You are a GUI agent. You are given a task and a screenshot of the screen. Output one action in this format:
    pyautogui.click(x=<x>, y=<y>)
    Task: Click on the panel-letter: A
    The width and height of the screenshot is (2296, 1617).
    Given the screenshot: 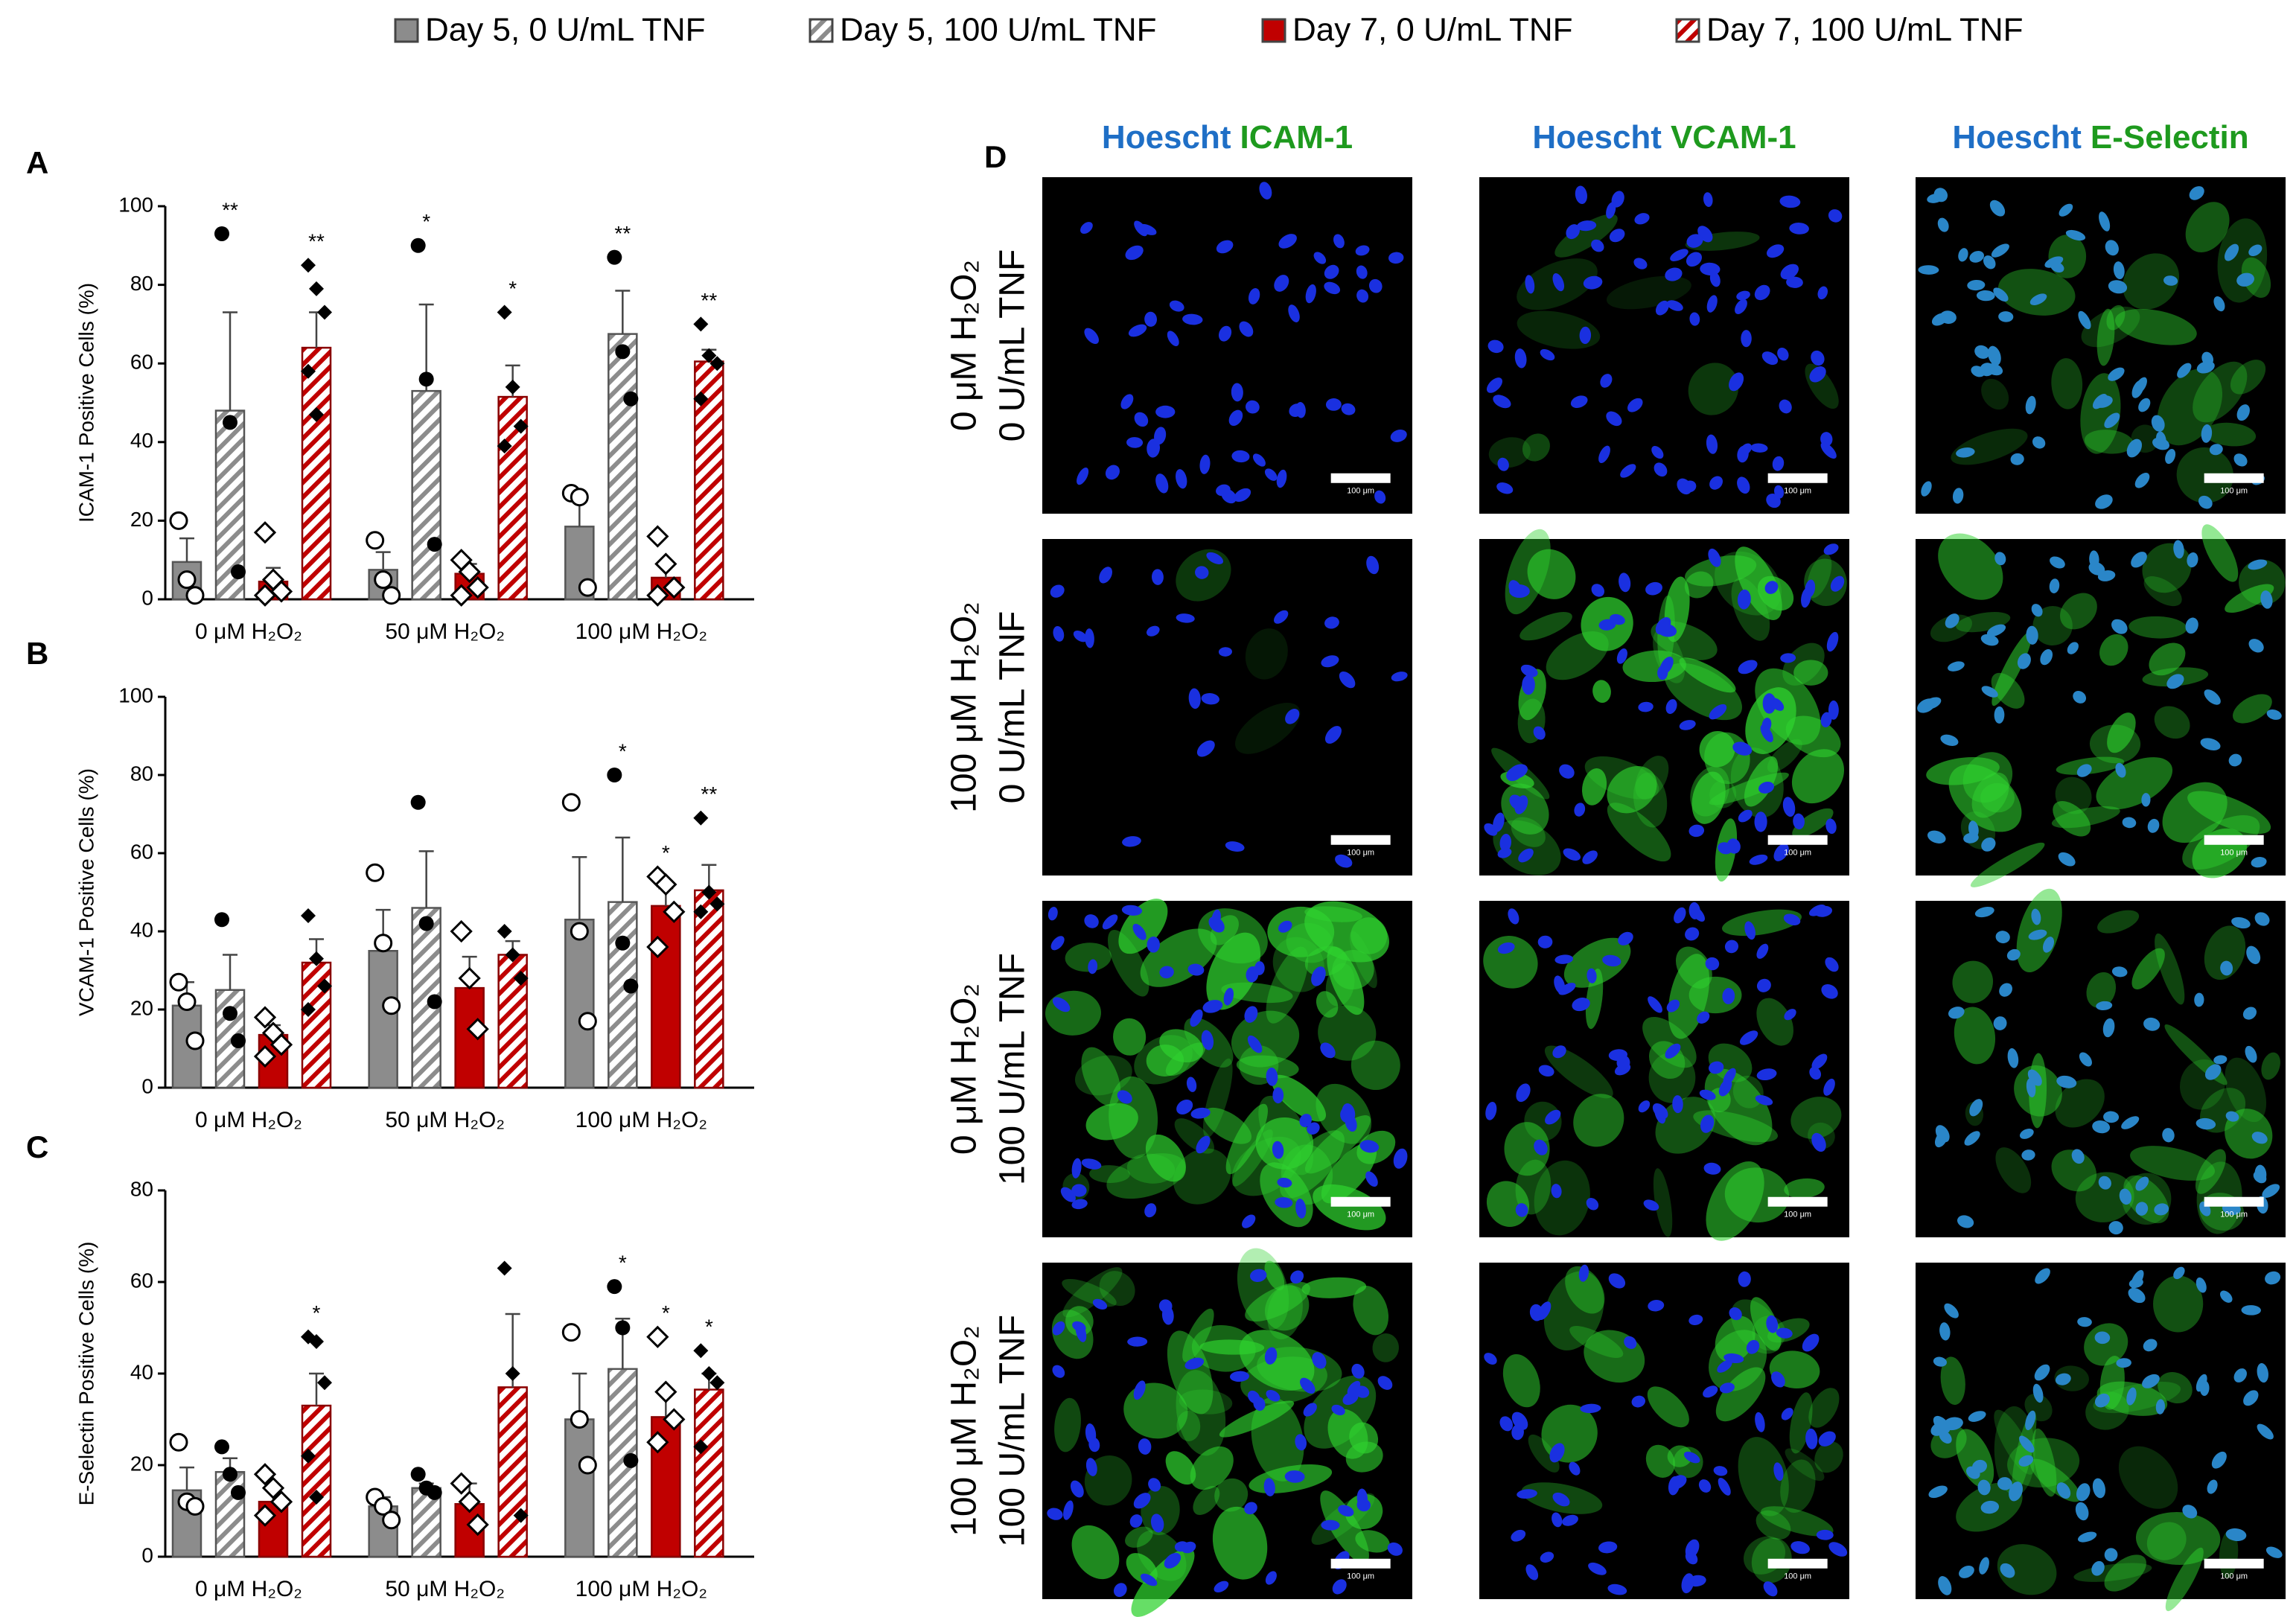 What is the action you would take?
    pyautogui.click(x=37, y=163)
    